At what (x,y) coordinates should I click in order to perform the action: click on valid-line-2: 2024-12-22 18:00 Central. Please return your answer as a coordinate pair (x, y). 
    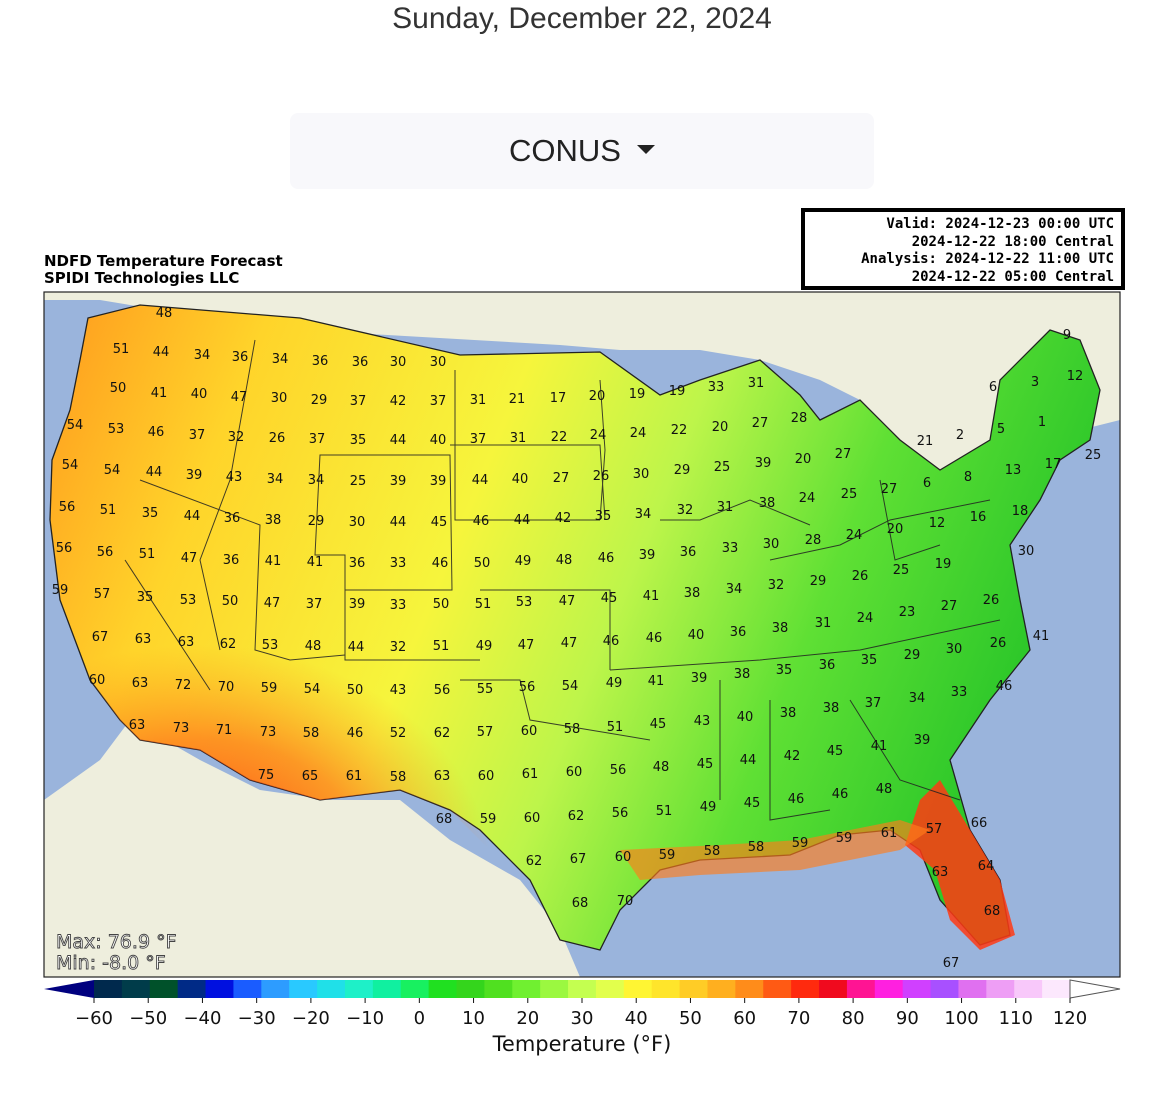
    Looking at the image, I should click on (1012, 241).